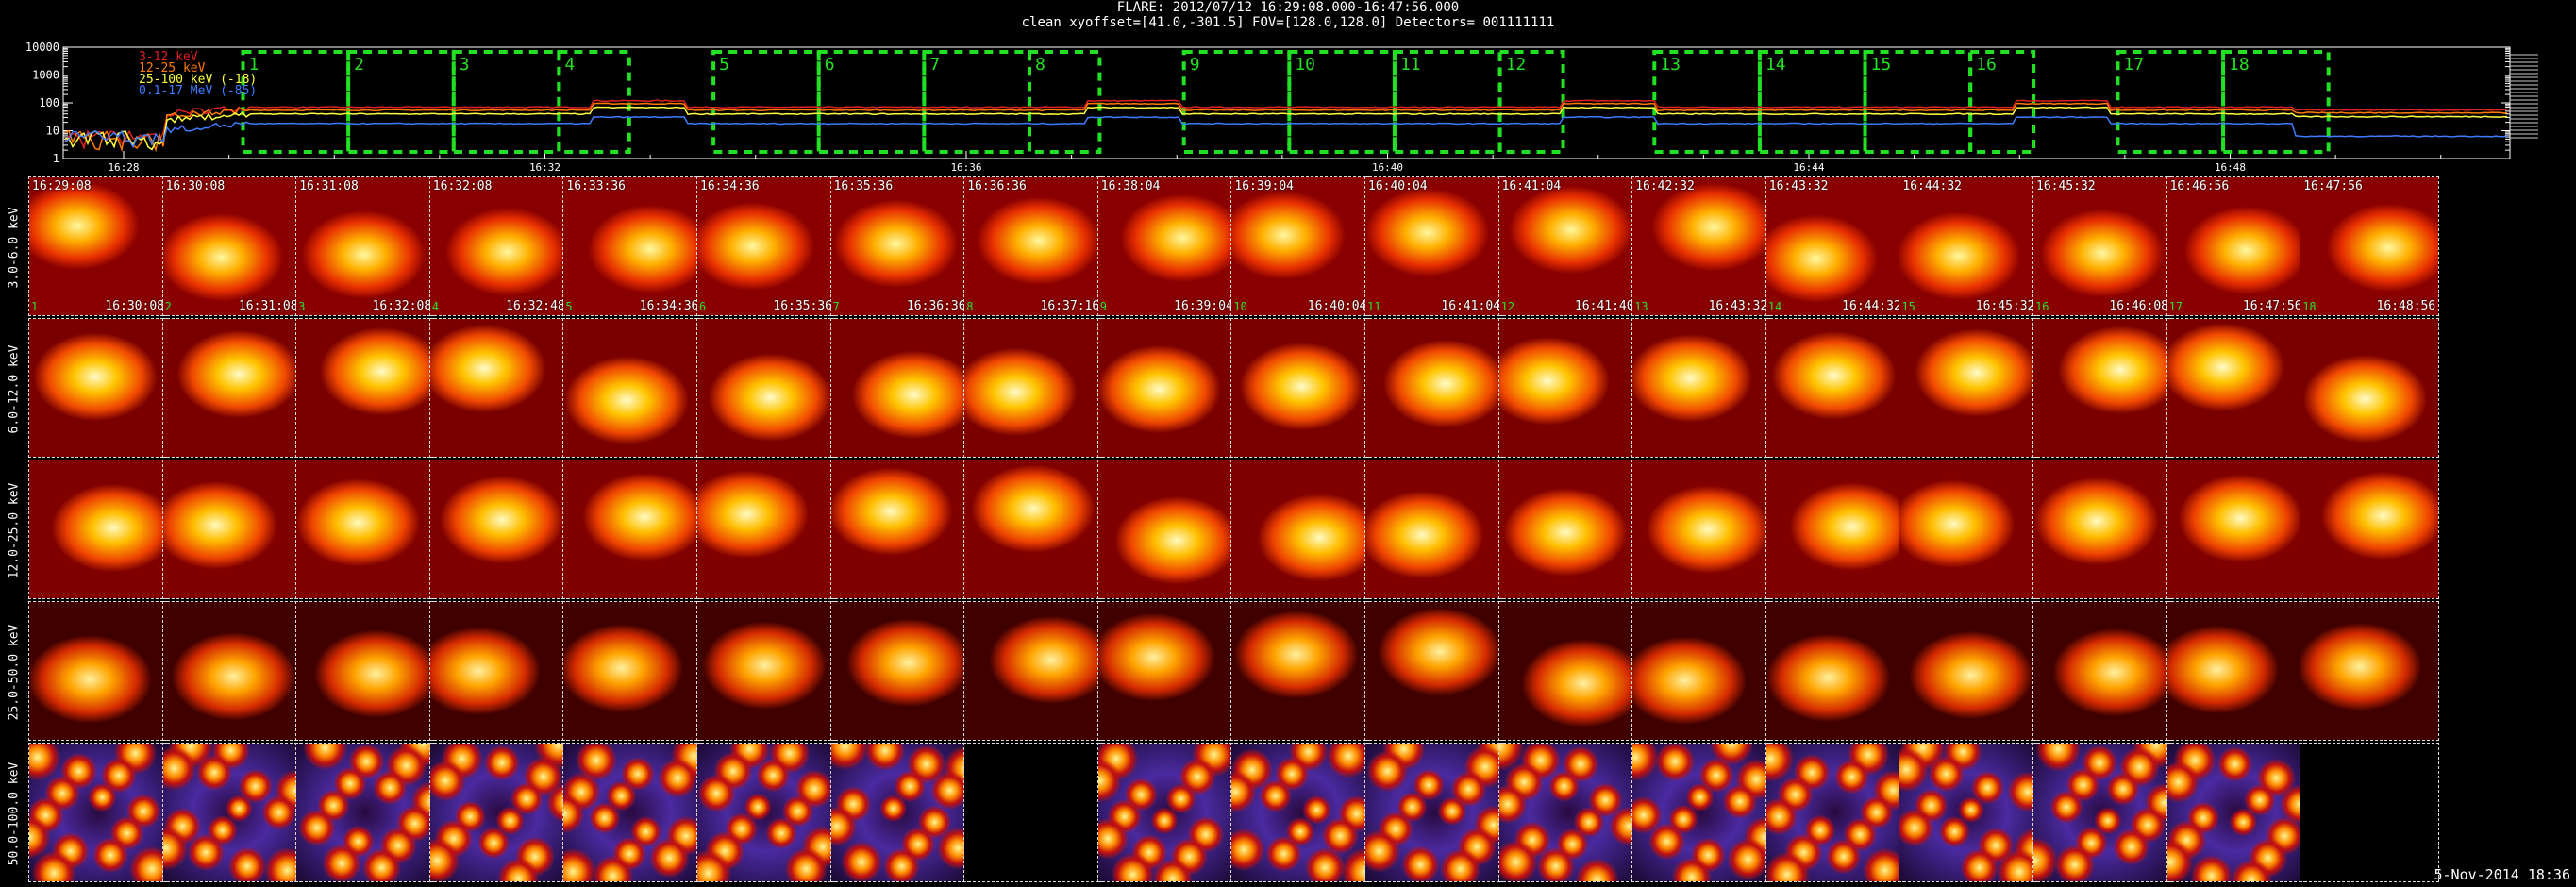 This screenshot has width=2576, height=887. What do you see at coordinates (2239, 65) in the screenshot?
I see `interval-label: 18` at bounding box center [2239, 65].